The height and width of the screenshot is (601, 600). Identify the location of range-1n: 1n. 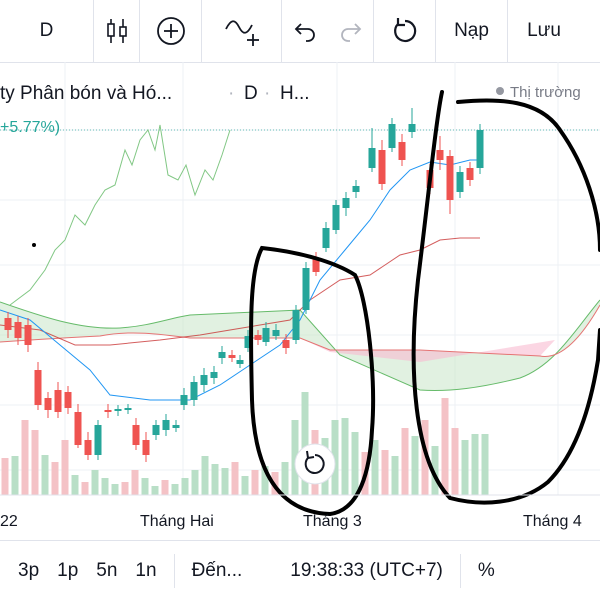
(146, 570).